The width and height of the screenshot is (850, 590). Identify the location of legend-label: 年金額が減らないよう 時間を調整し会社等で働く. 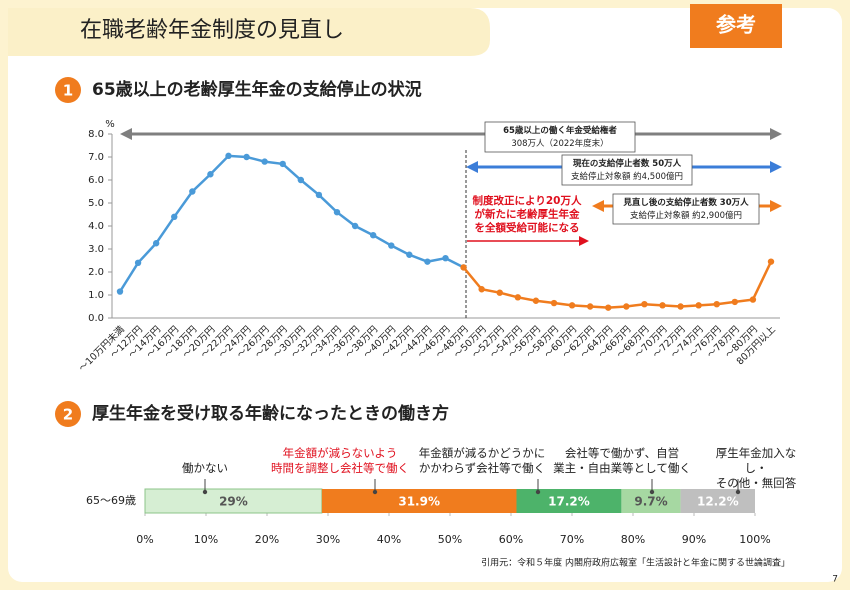
(340, 460).